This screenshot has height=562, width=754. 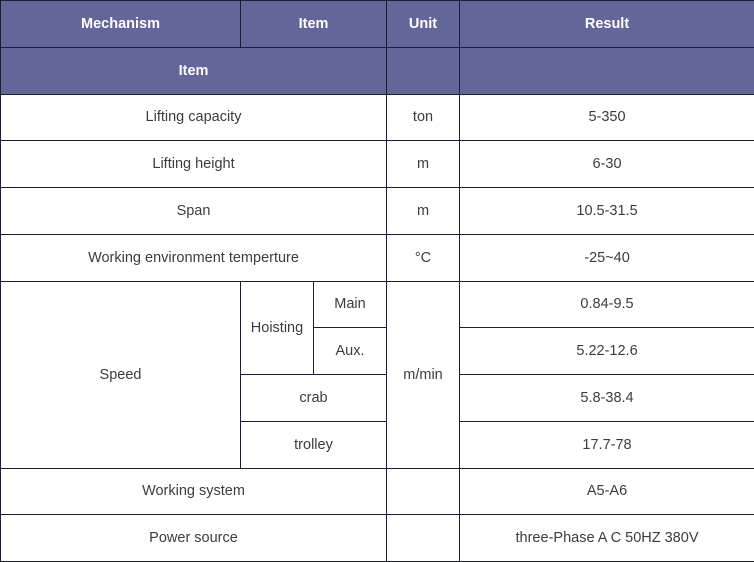 What do you see at coordinates (606, 444) in the screenshot?
I see `cell-result-speed-trolley: 17.7-78` at bounding box center [606, 444].